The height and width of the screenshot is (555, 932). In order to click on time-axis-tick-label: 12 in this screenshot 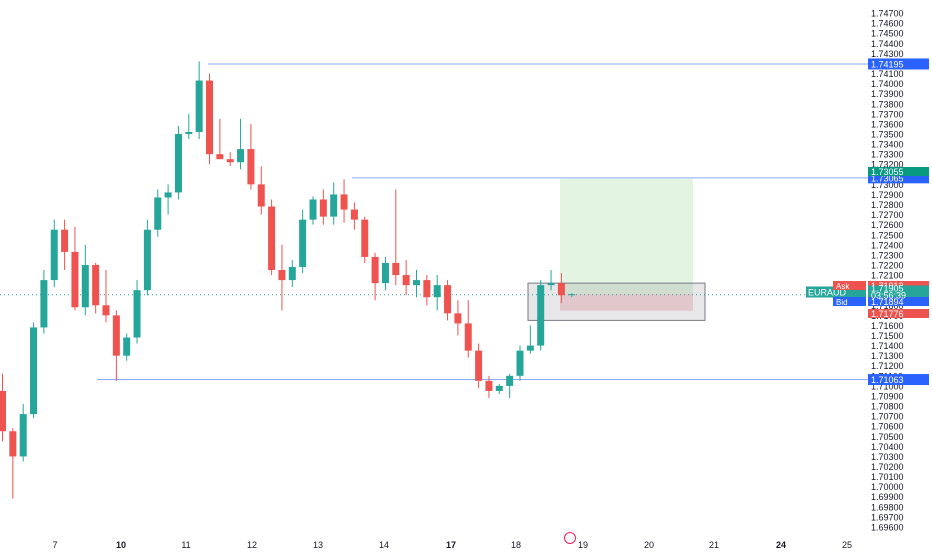, I will do `click(252, 545)`.